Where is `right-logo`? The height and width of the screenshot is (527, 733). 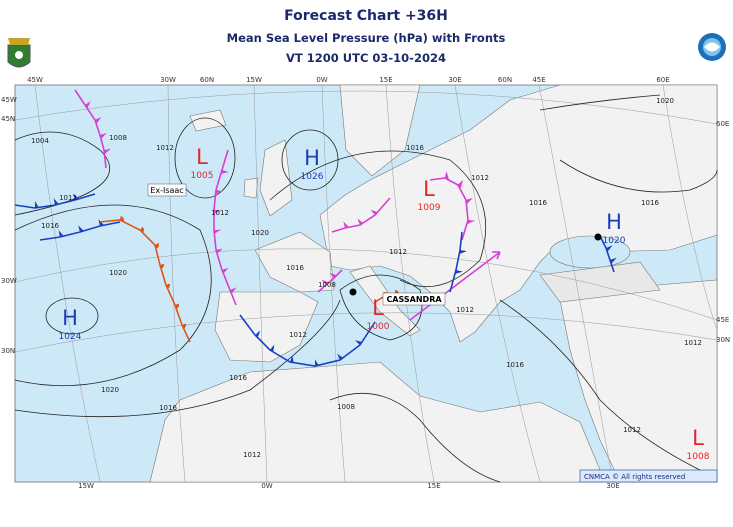 right-logo is located at coordinates (712, 47).